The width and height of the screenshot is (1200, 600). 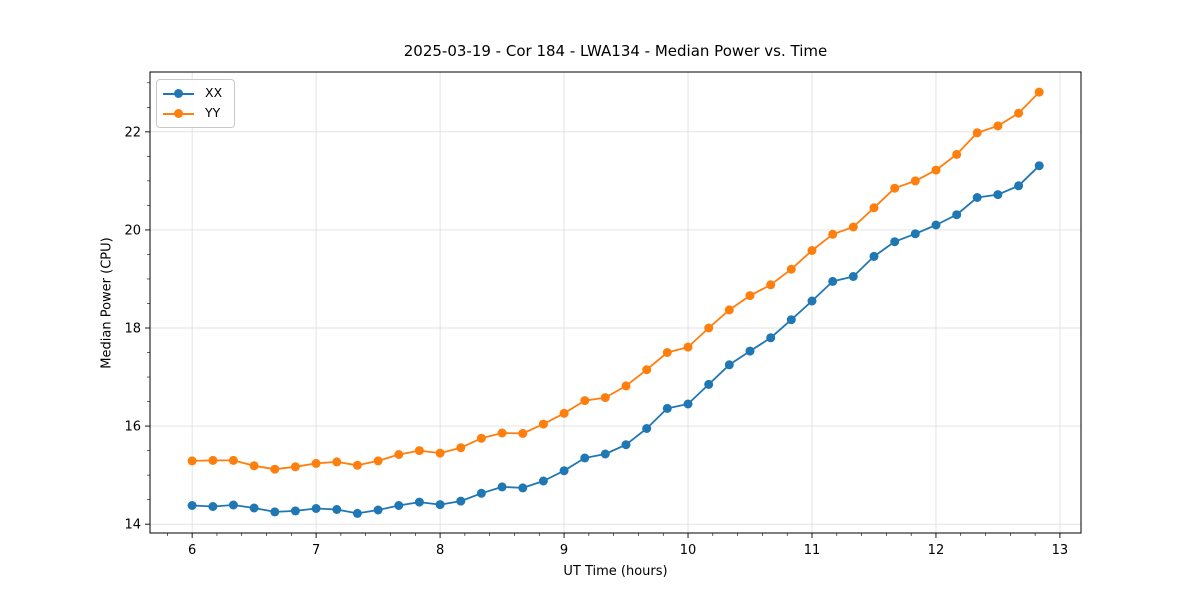 I want to click on y-tick-label: 18, so click(x=132, y=329).